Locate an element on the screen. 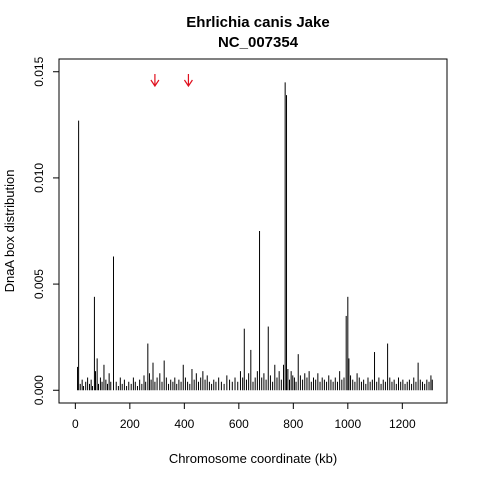  y-tick-label: 0.010 is located at coordinates (39, 178).